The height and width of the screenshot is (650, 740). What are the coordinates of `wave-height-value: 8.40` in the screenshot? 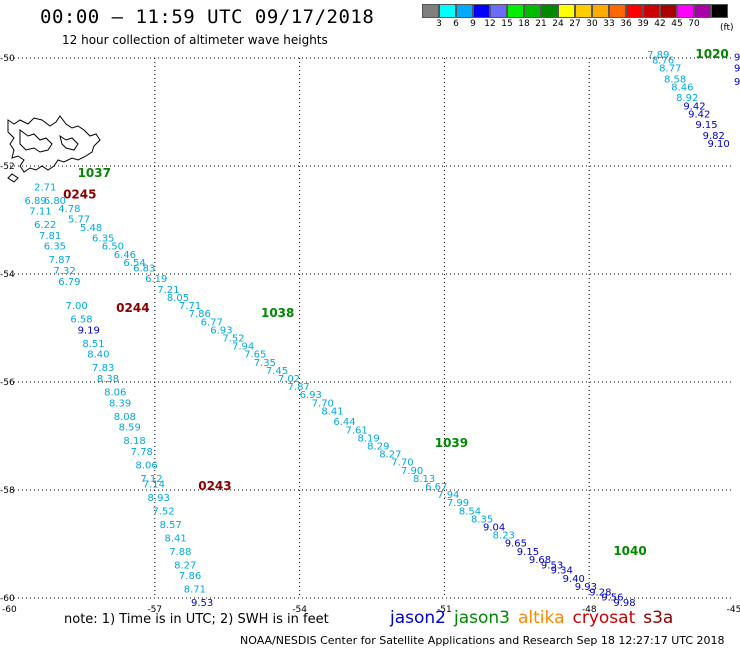 It's located at (98, 355).